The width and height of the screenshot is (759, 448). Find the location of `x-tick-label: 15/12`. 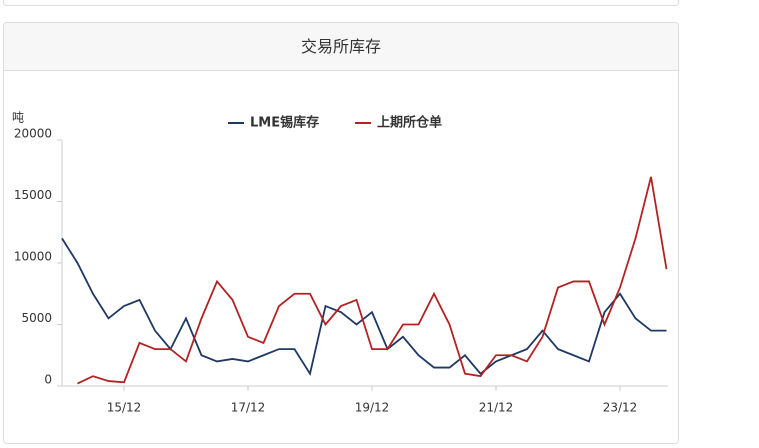

x-tick-label: 15/12 is located at coordinates (124, 408).